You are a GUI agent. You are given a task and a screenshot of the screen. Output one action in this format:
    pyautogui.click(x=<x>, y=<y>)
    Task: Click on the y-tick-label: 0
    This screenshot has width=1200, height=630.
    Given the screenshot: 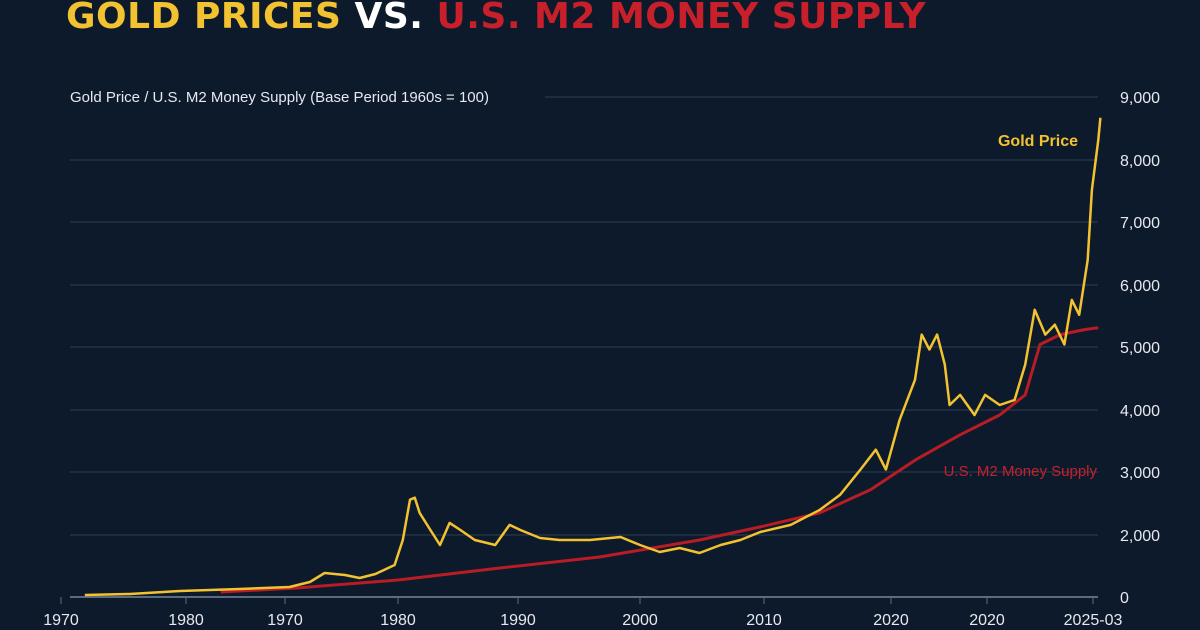 What is the action you would take?
    pyautogui.click(x=1124, y=598)
    